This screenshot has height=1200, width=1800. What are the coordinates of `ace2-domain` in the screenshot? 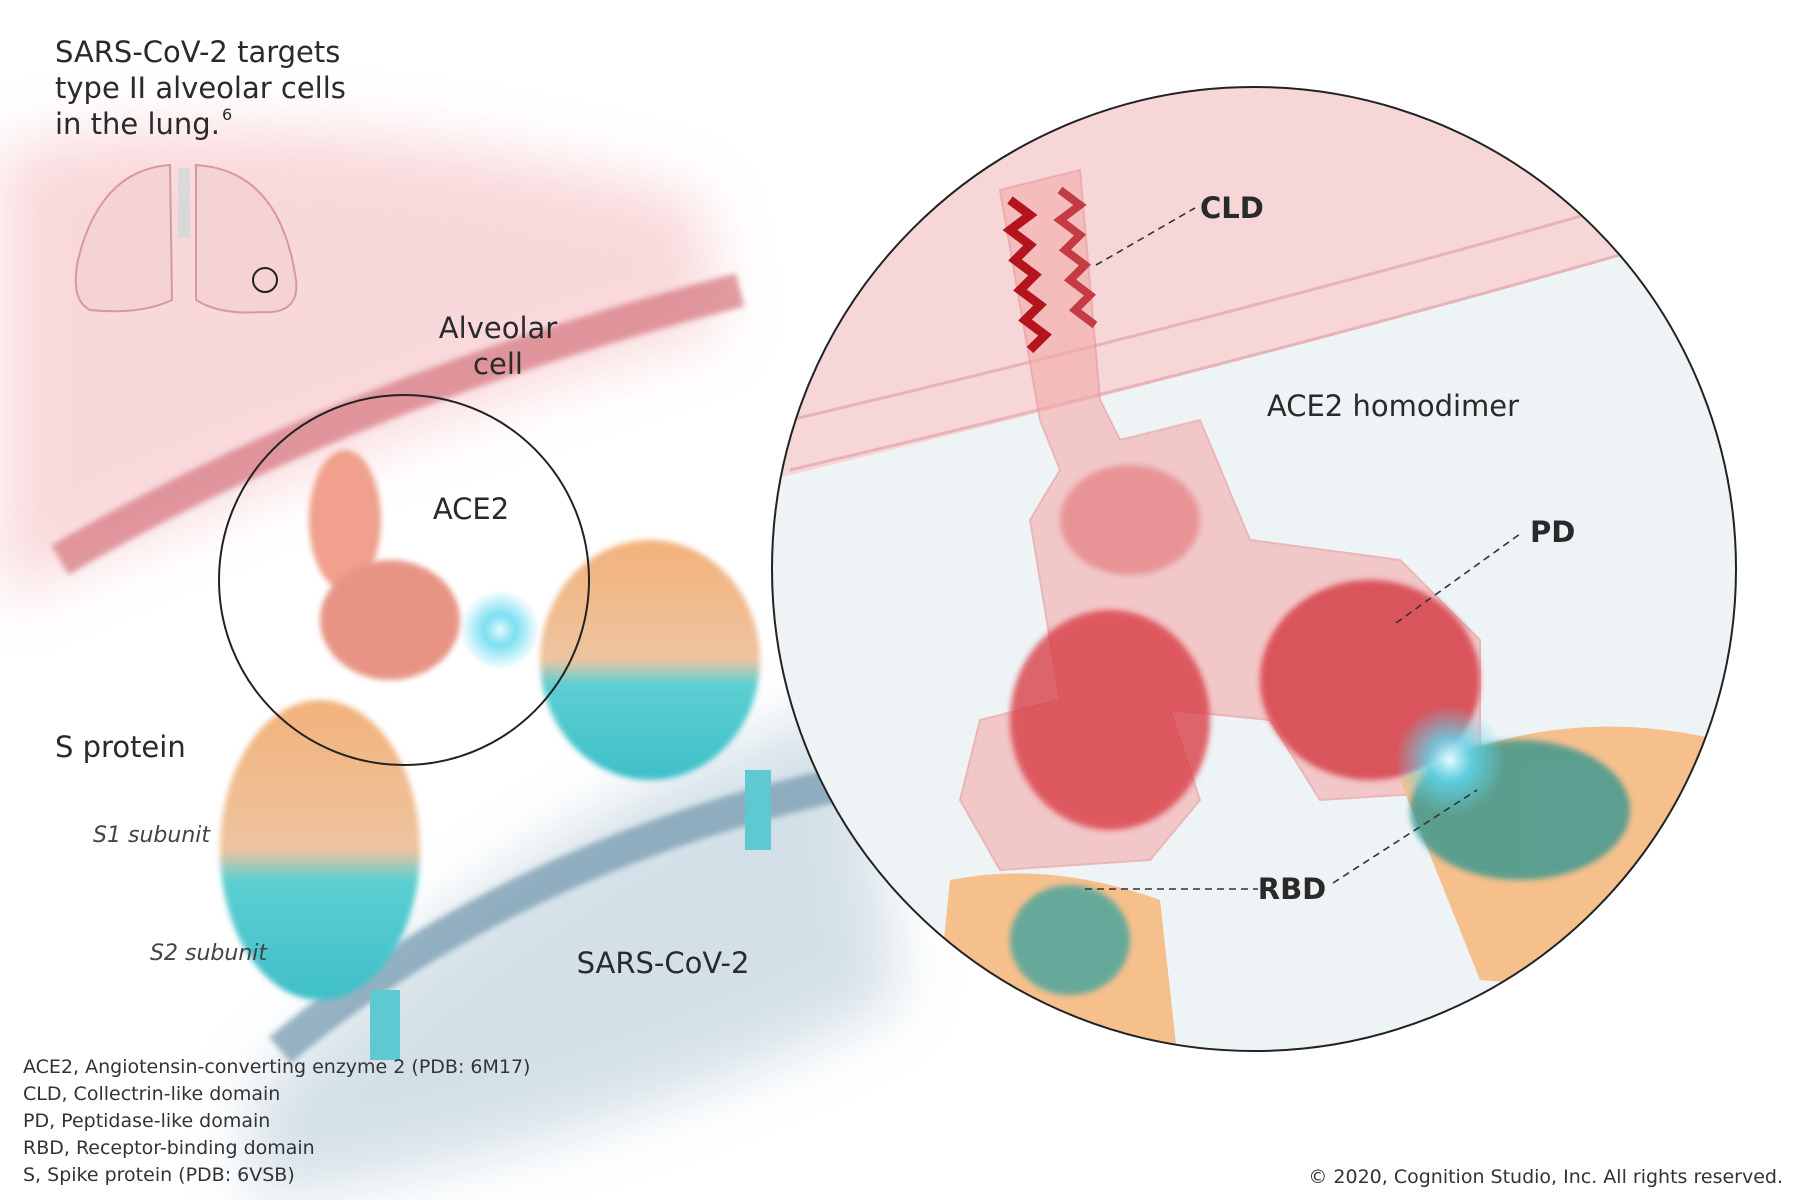 It's located at (1130, 520).